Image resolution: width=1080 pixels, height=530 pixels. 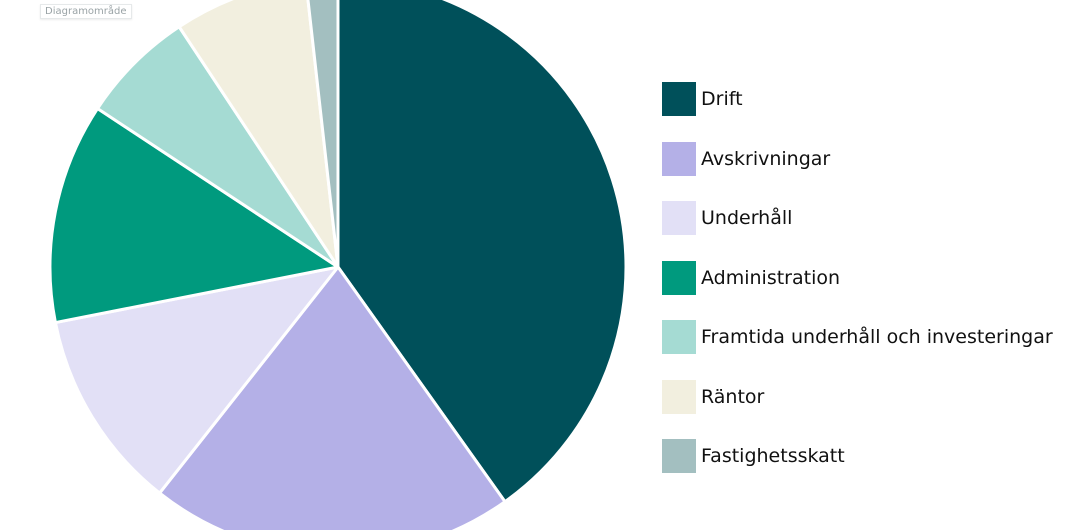 I want to click on legend-item-0: Drift, so click(x=857, y=99).